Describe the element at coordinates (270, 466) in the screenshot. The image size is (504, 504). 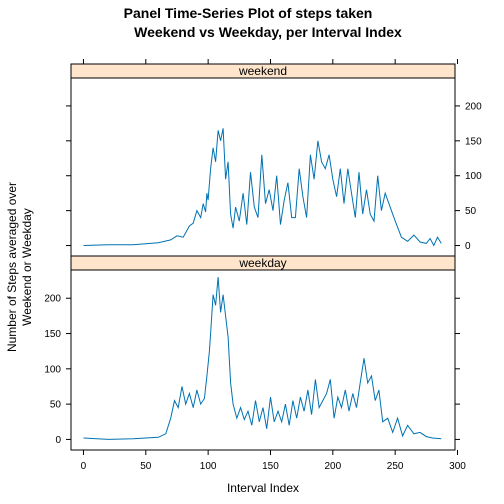
I see `x-tick-label: 150` at that location.